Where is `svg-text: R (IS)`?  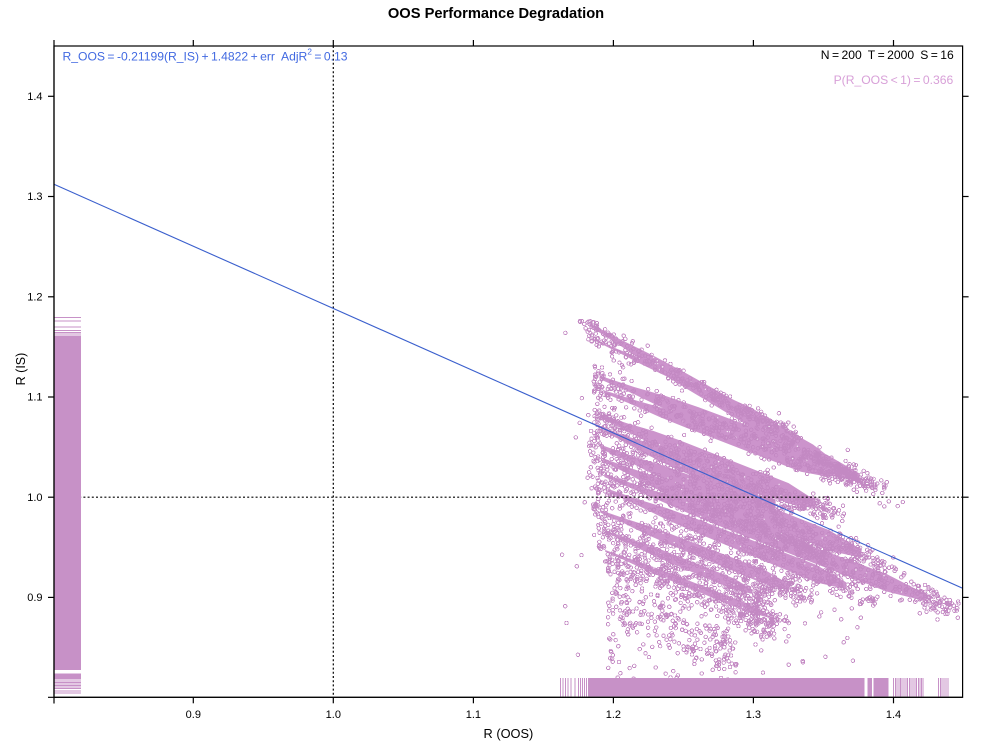 svg-text: R (IS) is located at coordinates (21, 369).